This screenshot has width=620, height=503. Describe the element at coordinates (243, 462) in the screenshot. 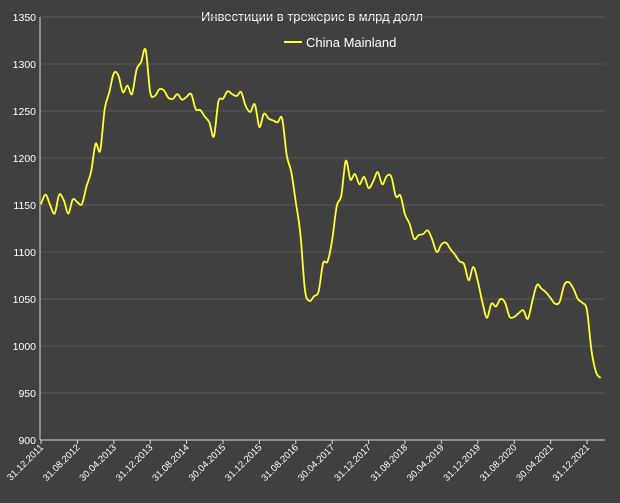

I see `x-tick-label: 31.12.2015` at that location.